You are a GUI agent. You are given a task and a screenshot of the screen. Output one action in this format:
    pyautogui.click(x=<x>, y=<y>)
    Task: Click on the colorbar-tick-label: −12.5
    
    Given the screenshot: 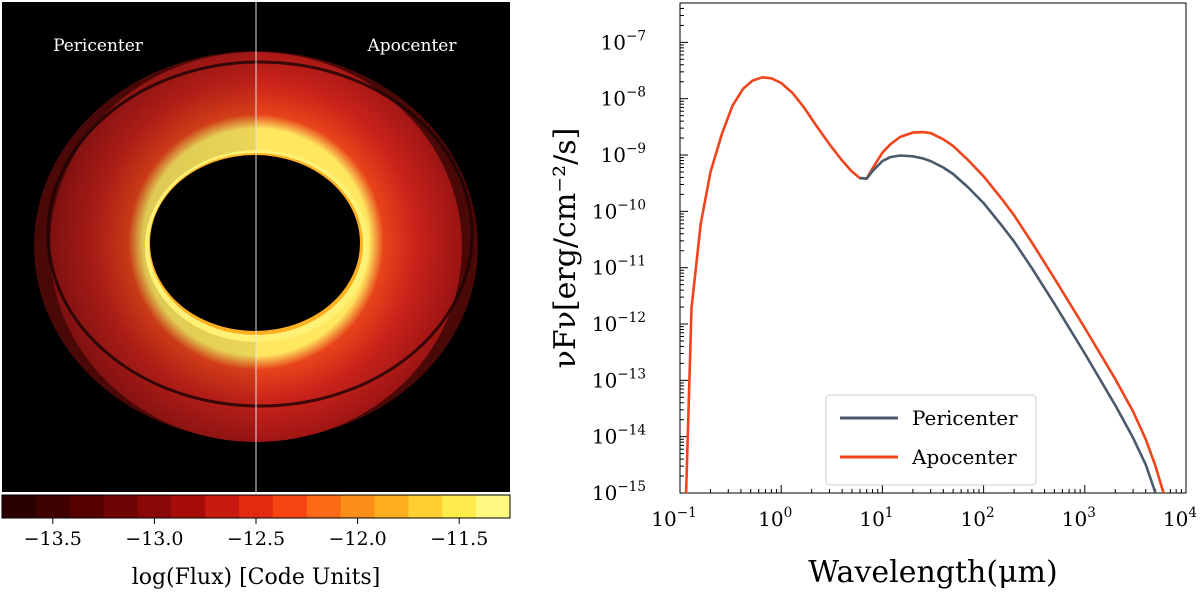 What is the action you would take?
    pyautogui.click(x=256, y=539)
    